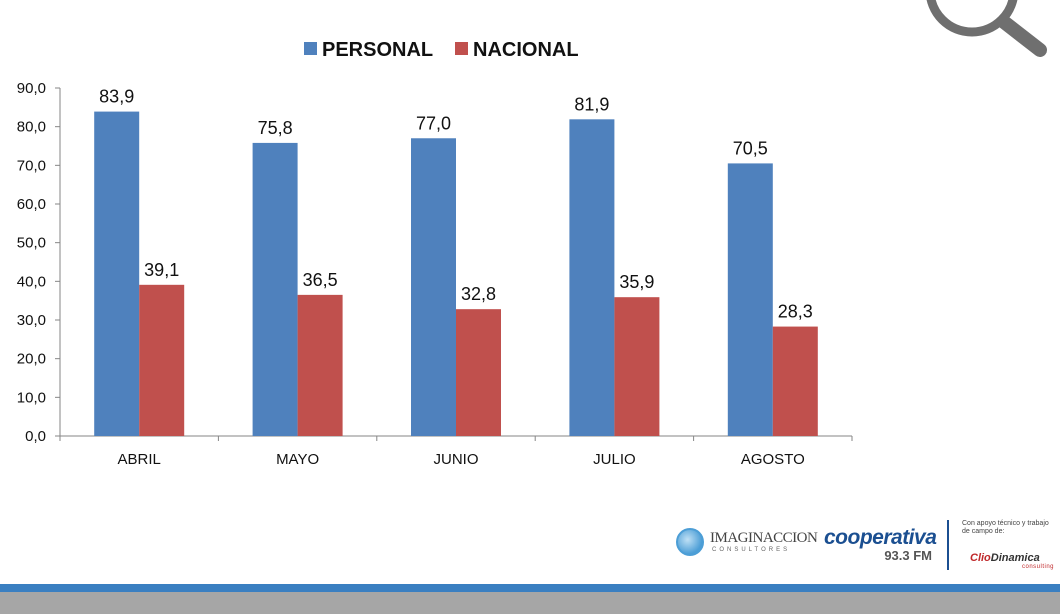  What do you see at coordinates (275, 128) in the screenshot?
I see `data-label-personal: 75,8` at bounding box center [275, 128].